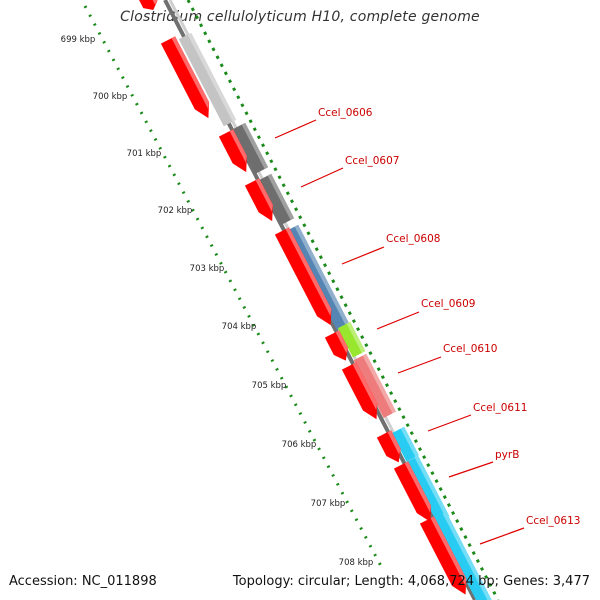 The height and width of the screenshot is (600, 600). Describe the element at coordinates (269, 386) in the screenshot. I see `kbp-label: 705 kbp` at that location.